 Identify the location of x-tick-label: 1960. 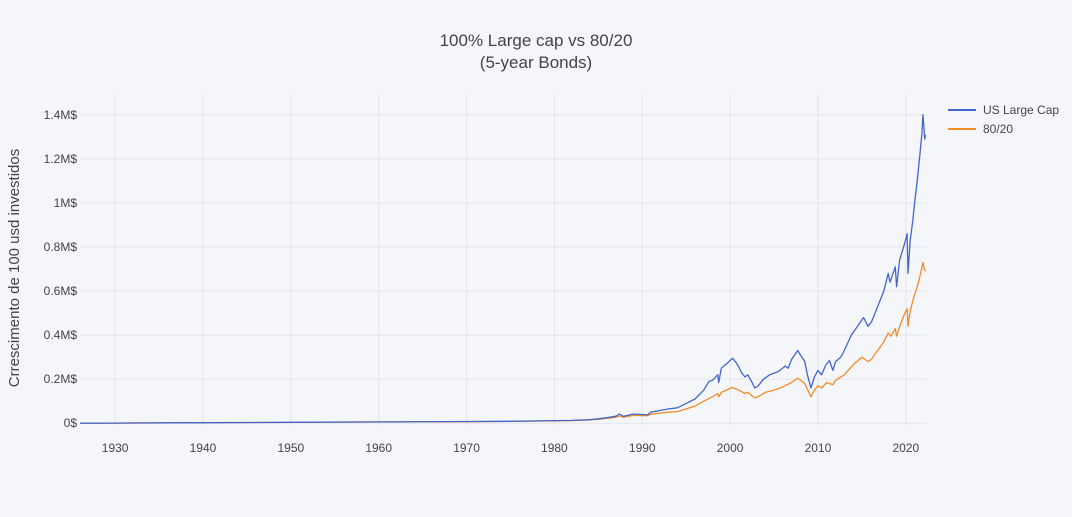
(378, 448).